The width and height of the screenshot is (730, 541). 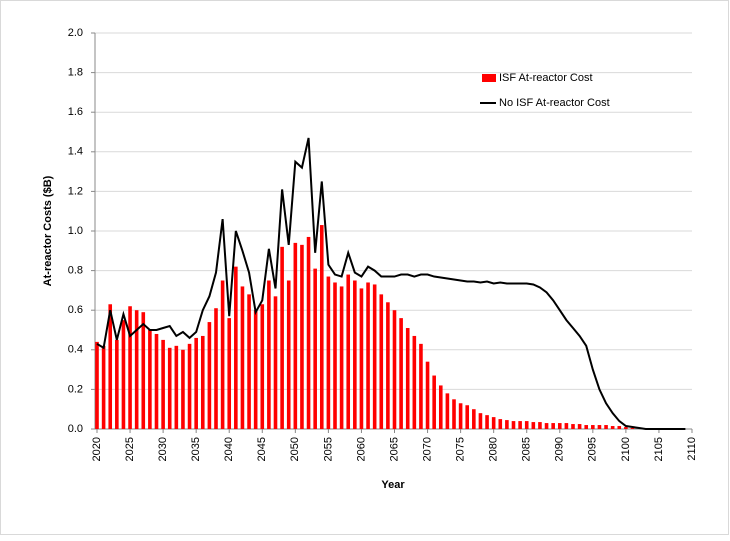 What do you see at coordinates (692, 449) in the screenshot?
I see `x-tick-label: 2110` at bounding box center [692, 449].